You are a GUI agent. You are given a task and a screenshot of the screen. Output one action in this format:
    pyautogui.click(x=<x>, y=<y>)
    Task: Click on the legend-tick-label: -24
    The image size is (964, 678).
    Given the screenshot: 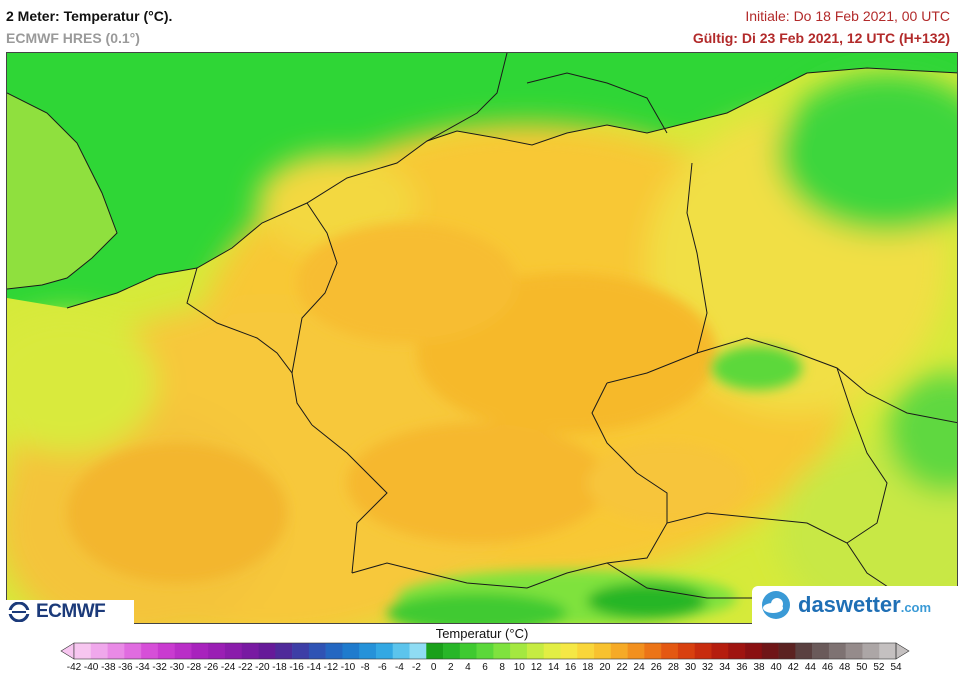 What is the action you would take?
    pyautogui.click(x=228, y=667)
    